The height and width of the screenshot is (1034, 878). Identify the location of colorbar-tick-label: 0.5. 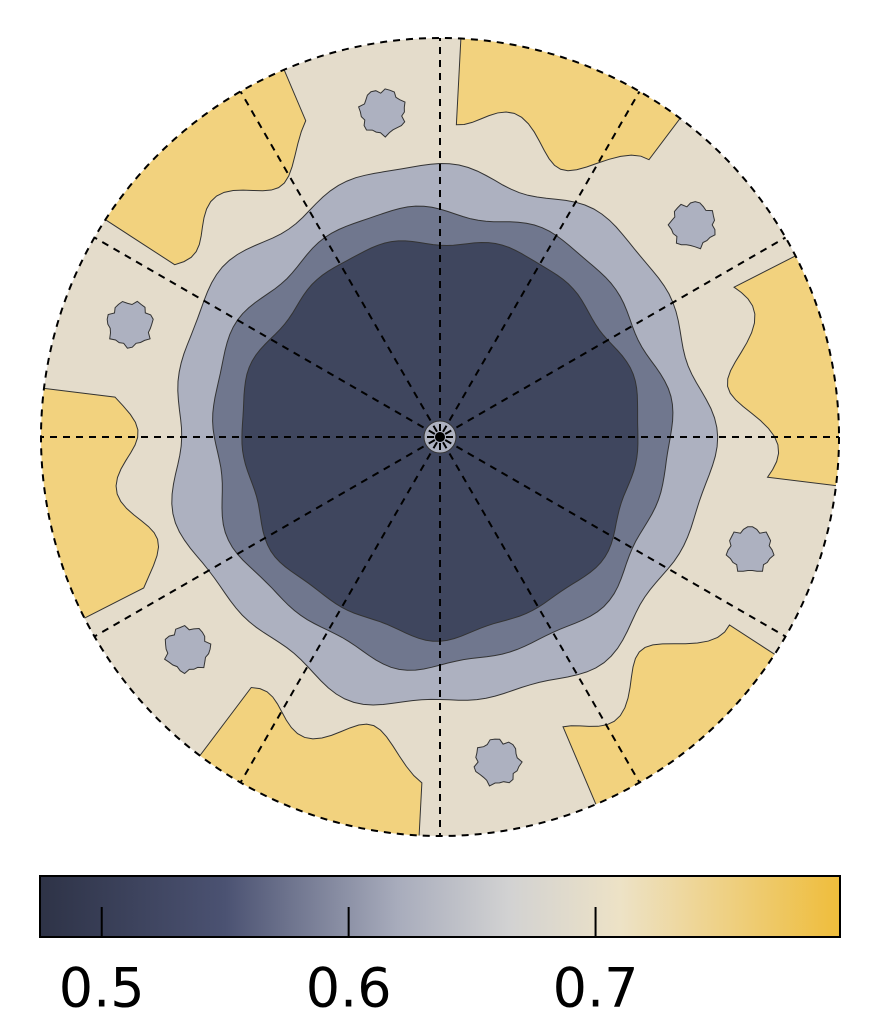
(102, 988).